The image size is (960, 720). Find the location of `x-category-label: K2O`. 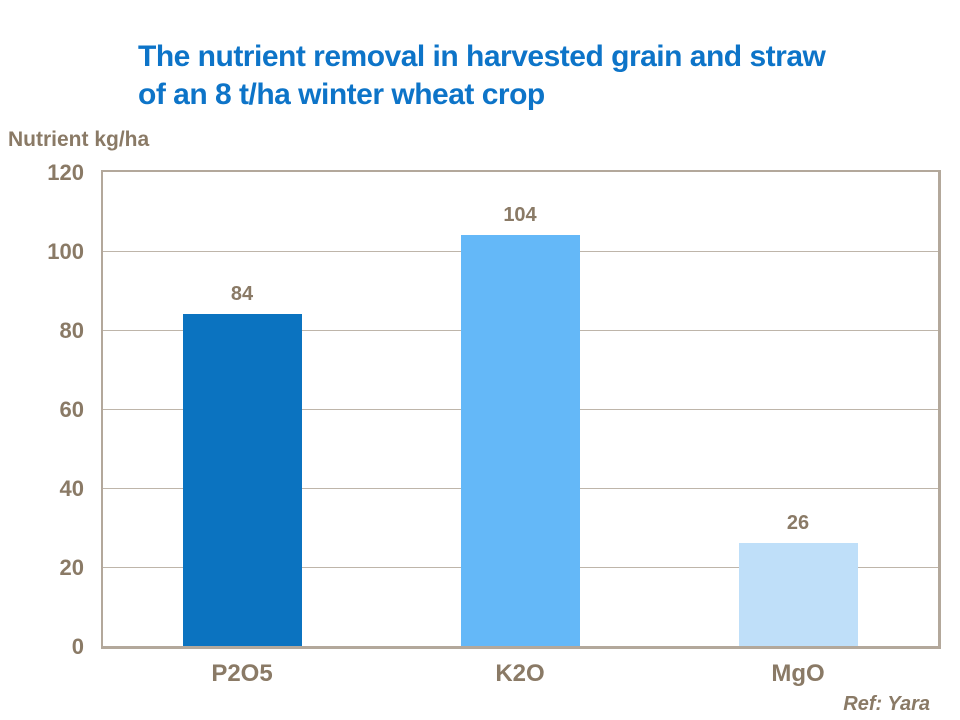

x-category-label: K2O is located at coordinates (520, 673).